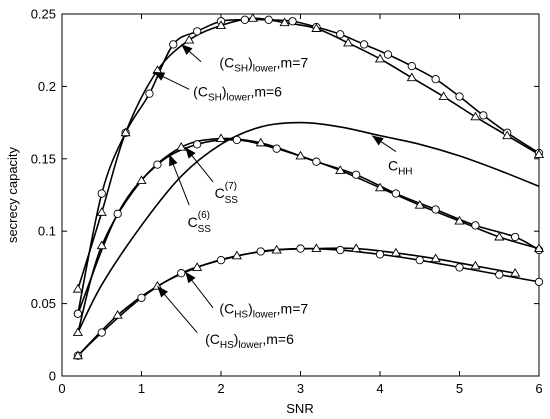 This screenshot has width=550, height=419. Describe the element at coordinates (459, 388) in the screenshot. I see `x-tick-label: 5` at that location.